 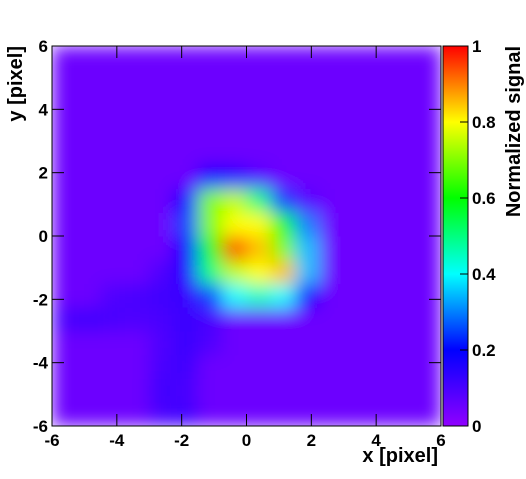 I want to click on y-tick-label: 4, so click(x=44, y=109).